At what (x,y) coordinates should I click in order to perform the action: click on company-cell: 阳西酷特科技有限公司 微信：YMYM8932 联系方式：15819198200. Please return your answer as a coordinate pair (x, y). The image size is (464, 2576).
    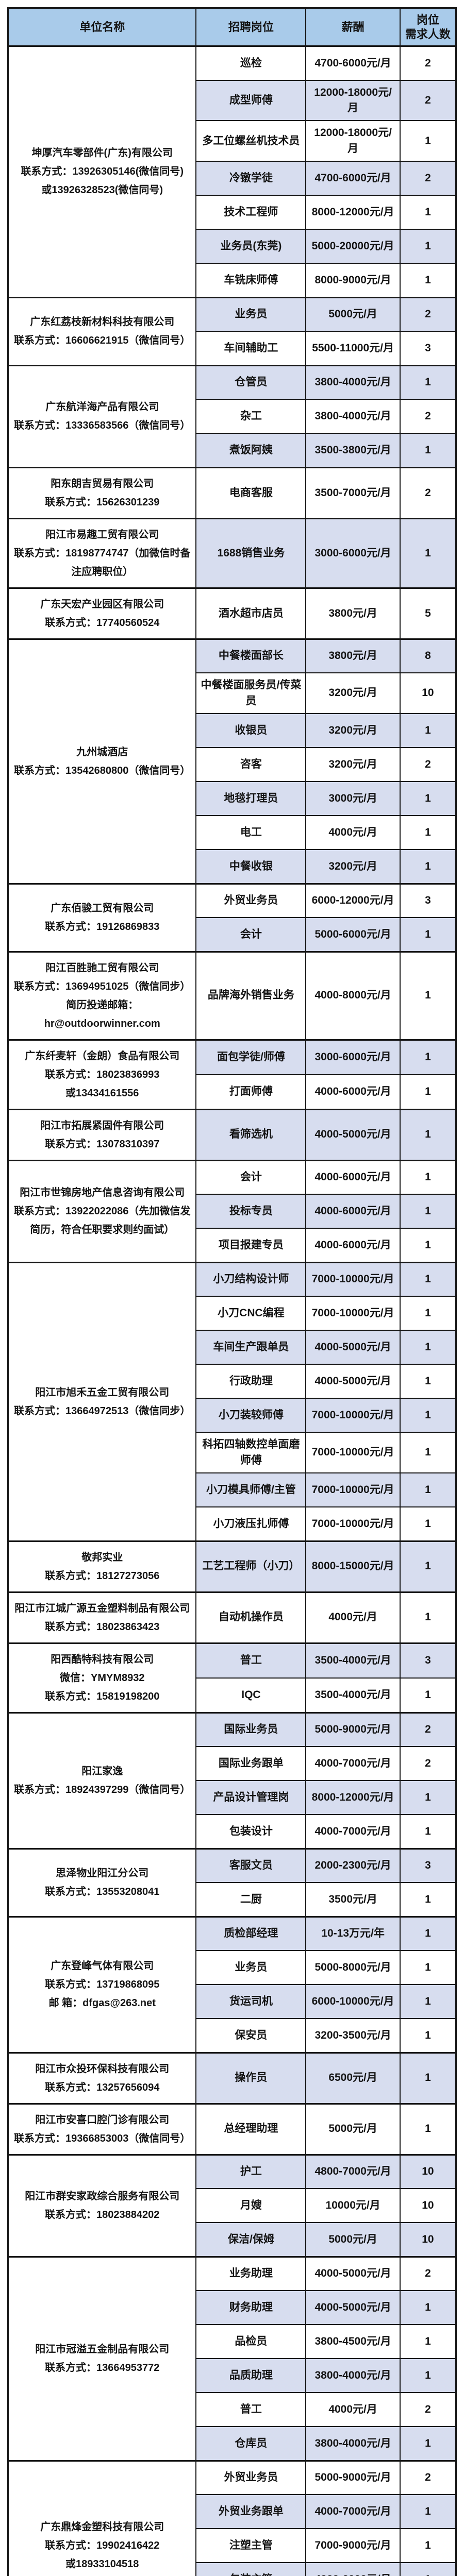
    Looking at the image, I should click on (102, 1678).